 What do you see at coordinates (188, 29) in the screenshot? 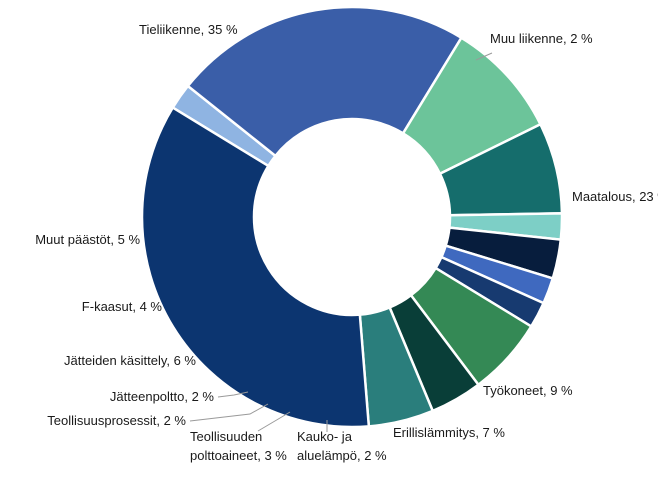
I see `label-tieliikenne: Tieliikenne, 35 %` at bounding box center [188, 29].